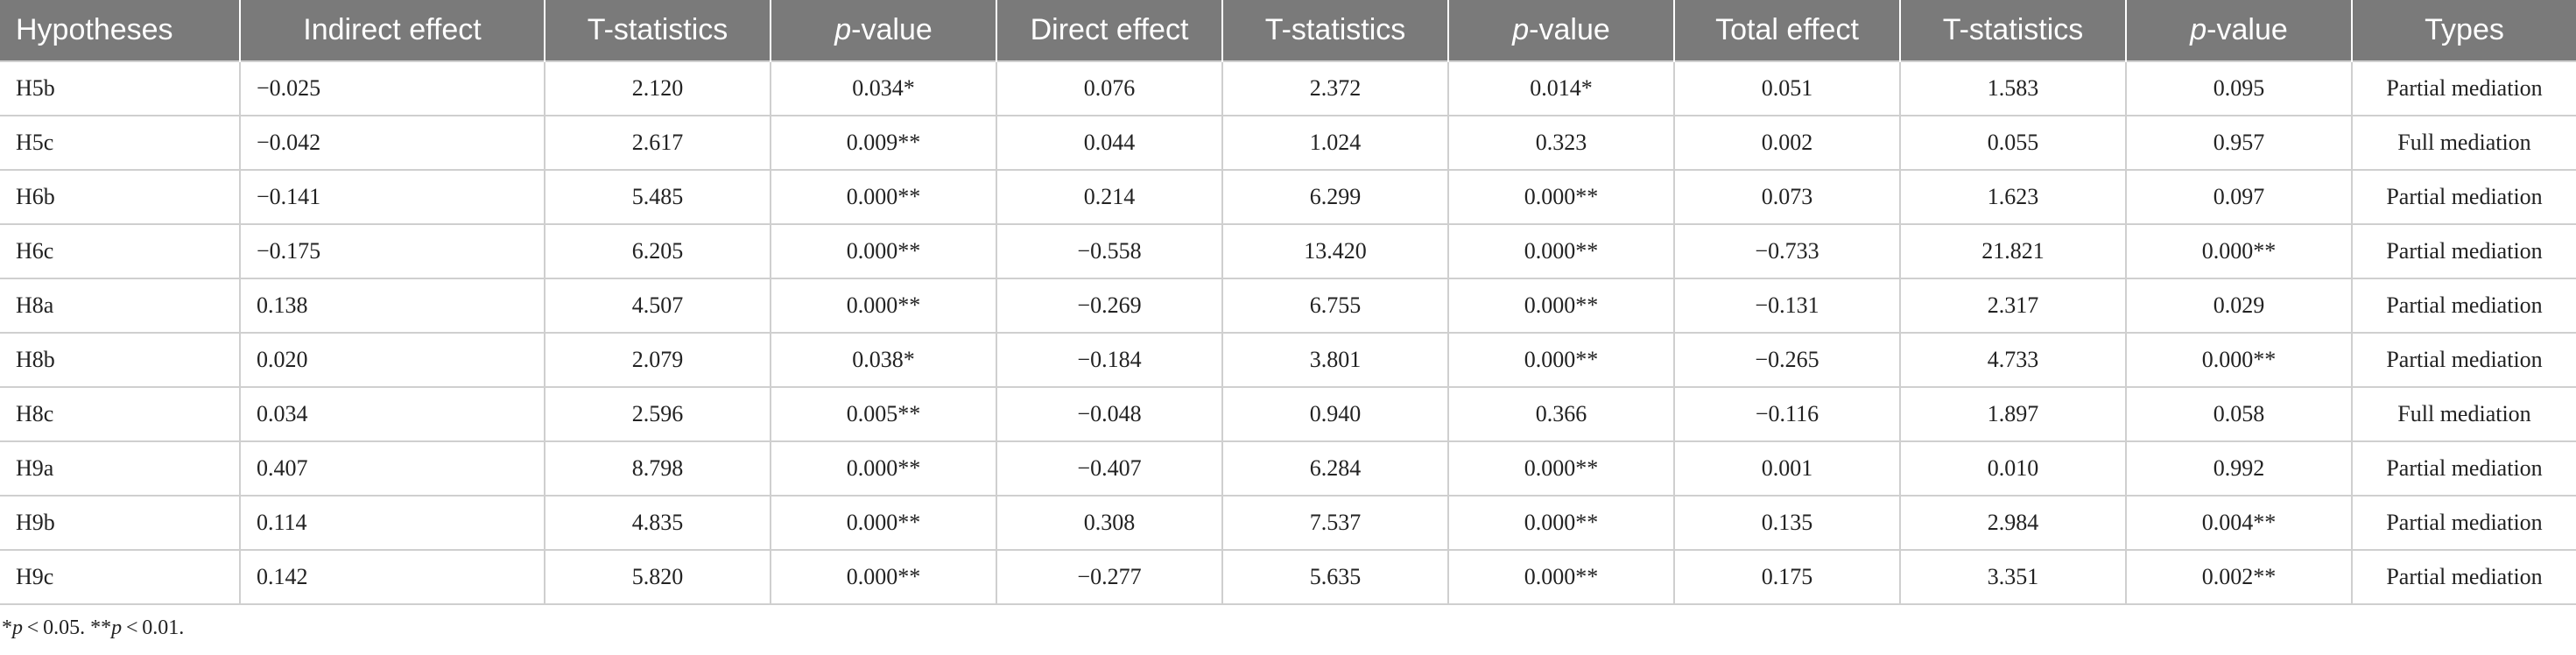 This screenshot has height=655, width=2576. Describe the element at coordinates (2012, 414) in the screenshot. I see `table-cell: 1.897` at that location.